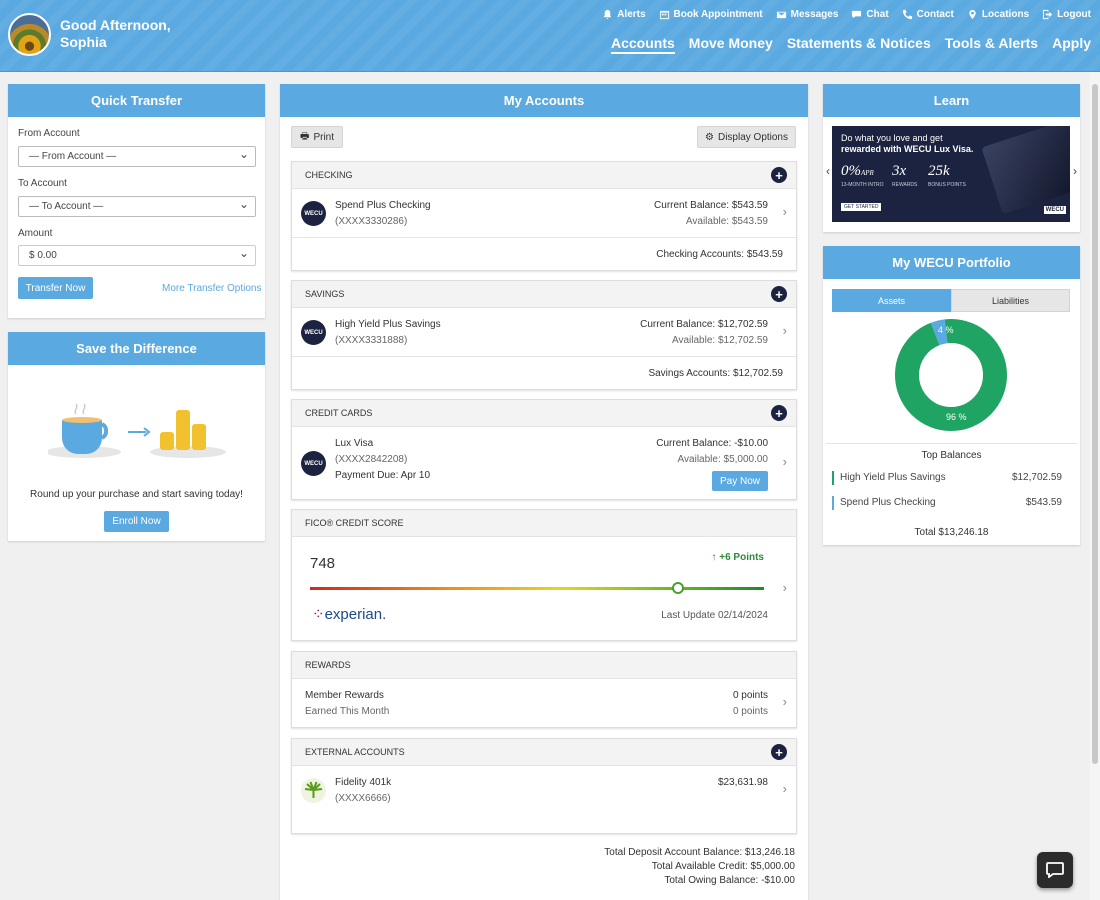  What do you see at coordinates (544, 665) in the screenshot?
I see `rewards-header: REWARDS` at bounding box center [544, 665].